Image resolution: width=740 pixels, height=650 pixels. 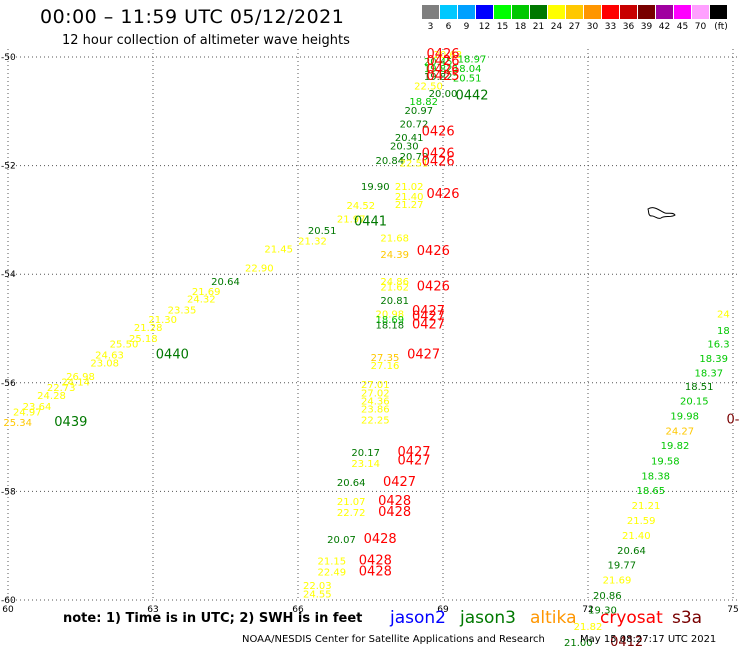 I want to click on swh-observation: 24.32, so click(x=201, y=299).